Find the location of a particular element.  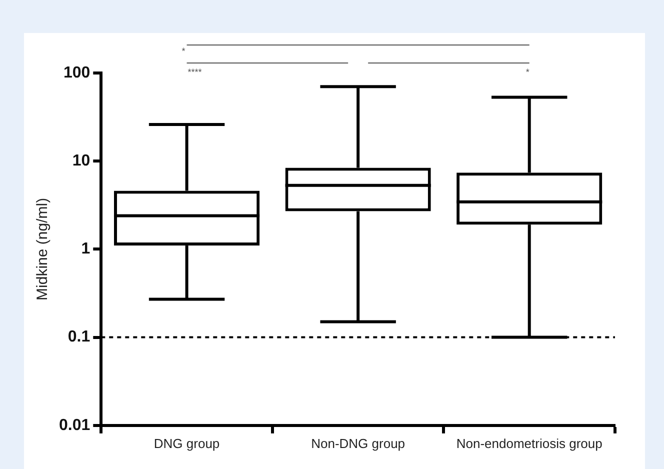

x-tick-label: Non-DNG group is located at coordinates (358, 443).